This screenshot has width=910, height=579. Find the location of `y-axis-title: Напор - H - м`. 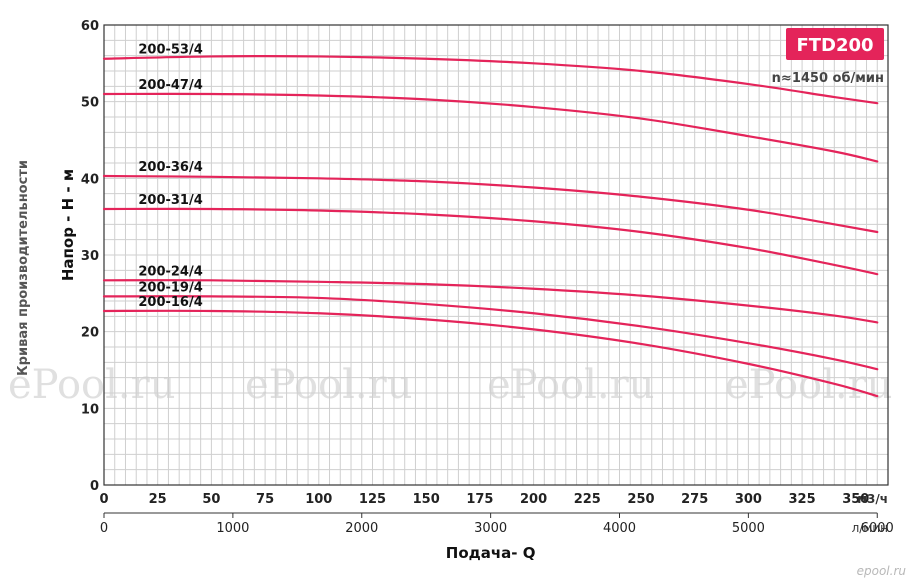

y-axis-title: Напор - H - м is located at coordinates (68, 225).